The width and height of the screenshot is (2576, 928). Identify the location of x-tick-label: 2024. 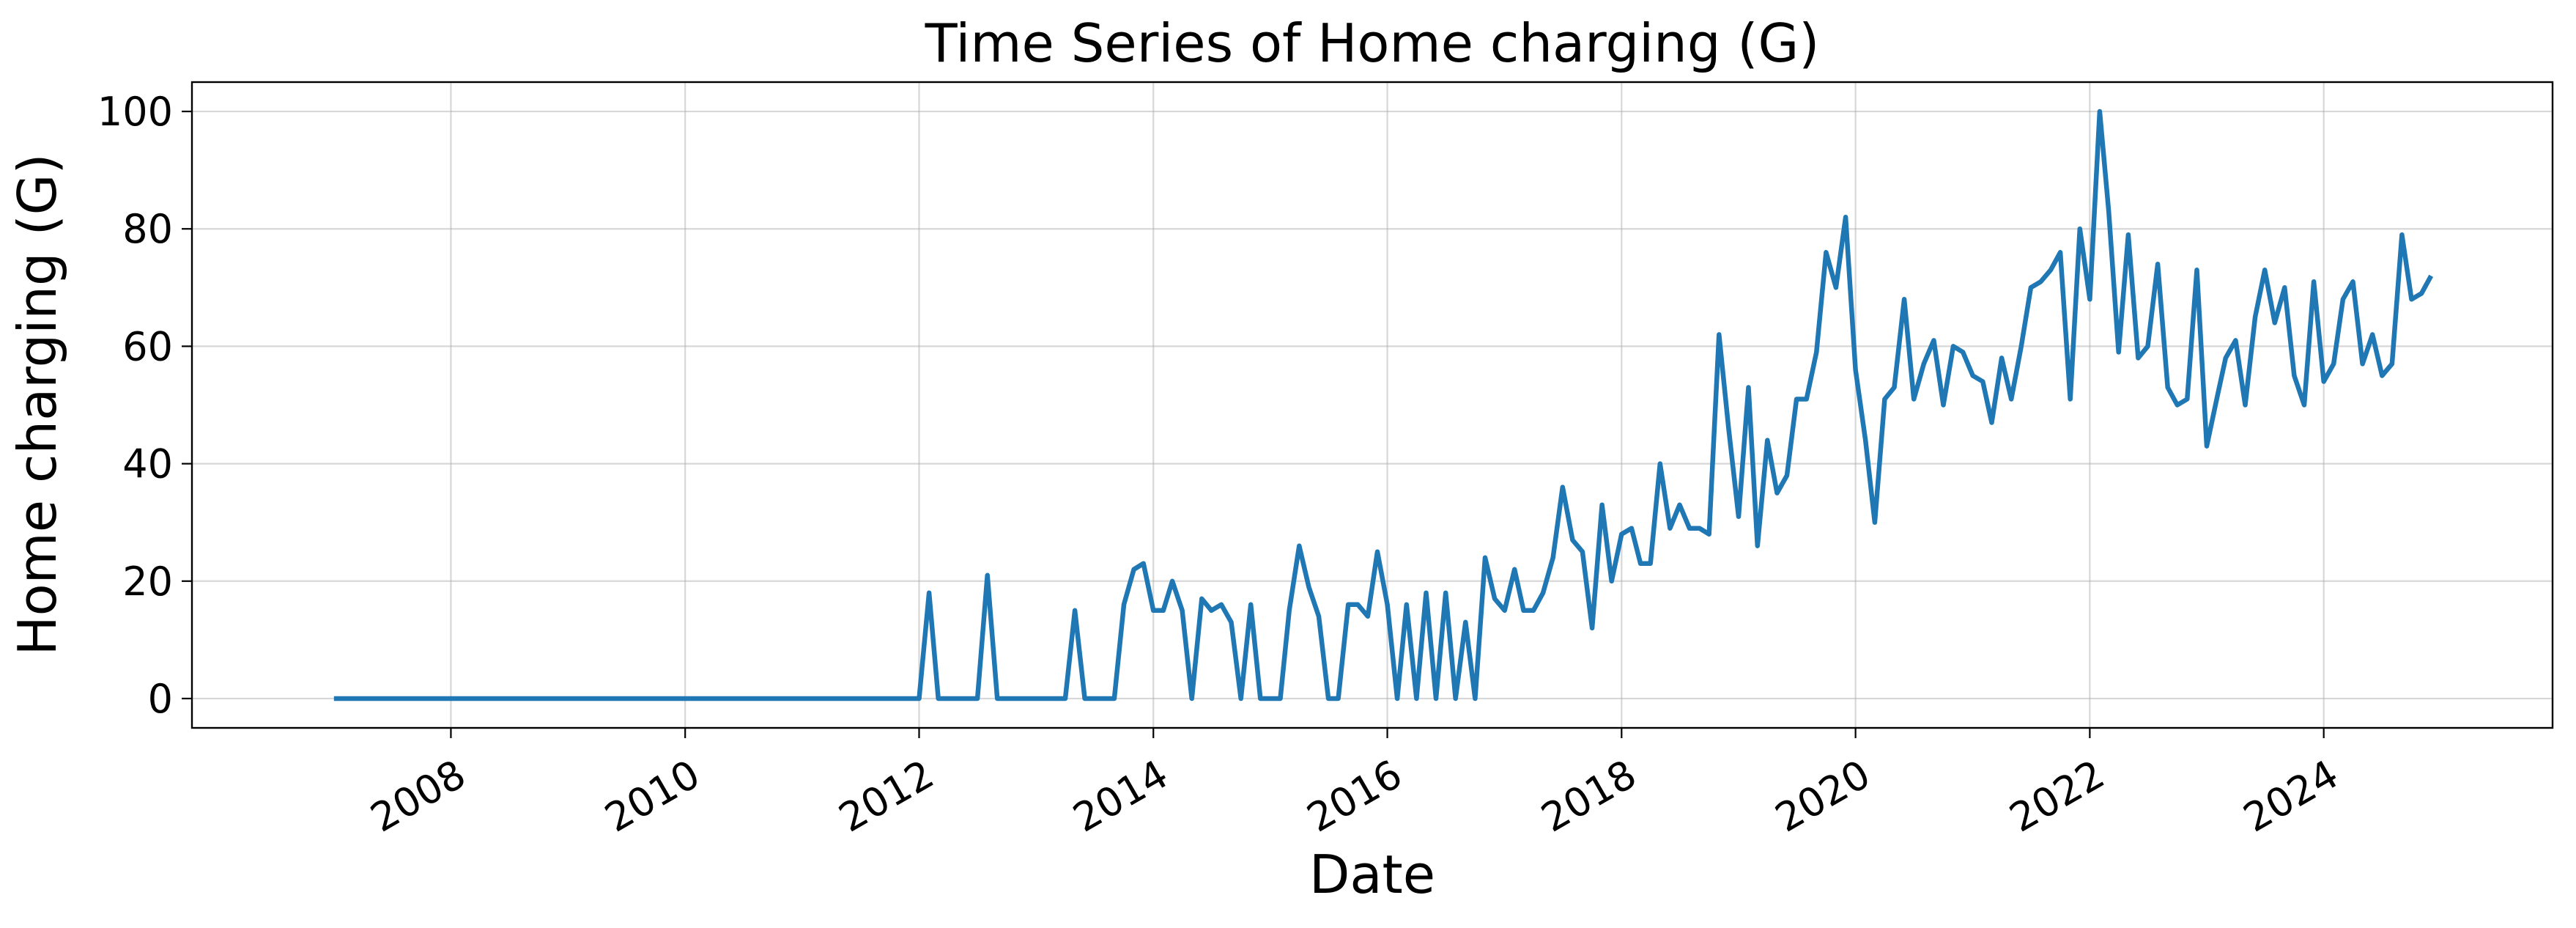
(2291, 796).